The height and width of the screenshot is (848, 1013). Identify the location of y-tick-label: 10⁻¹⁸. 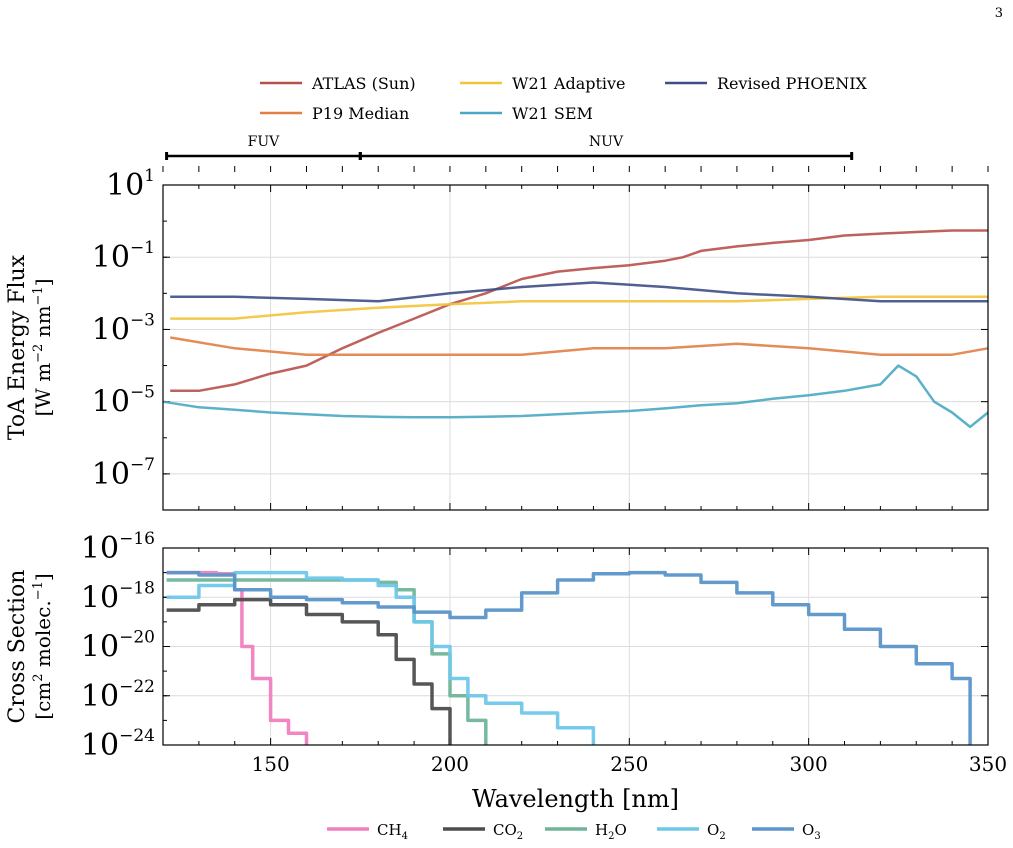
(118, 596).